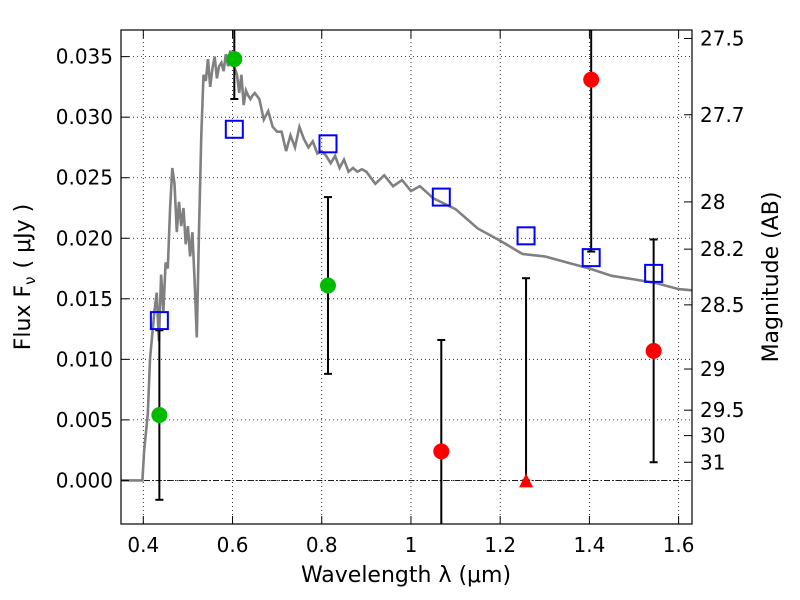  I want to click on y-tick-label: 0.025, so click(84, 178).